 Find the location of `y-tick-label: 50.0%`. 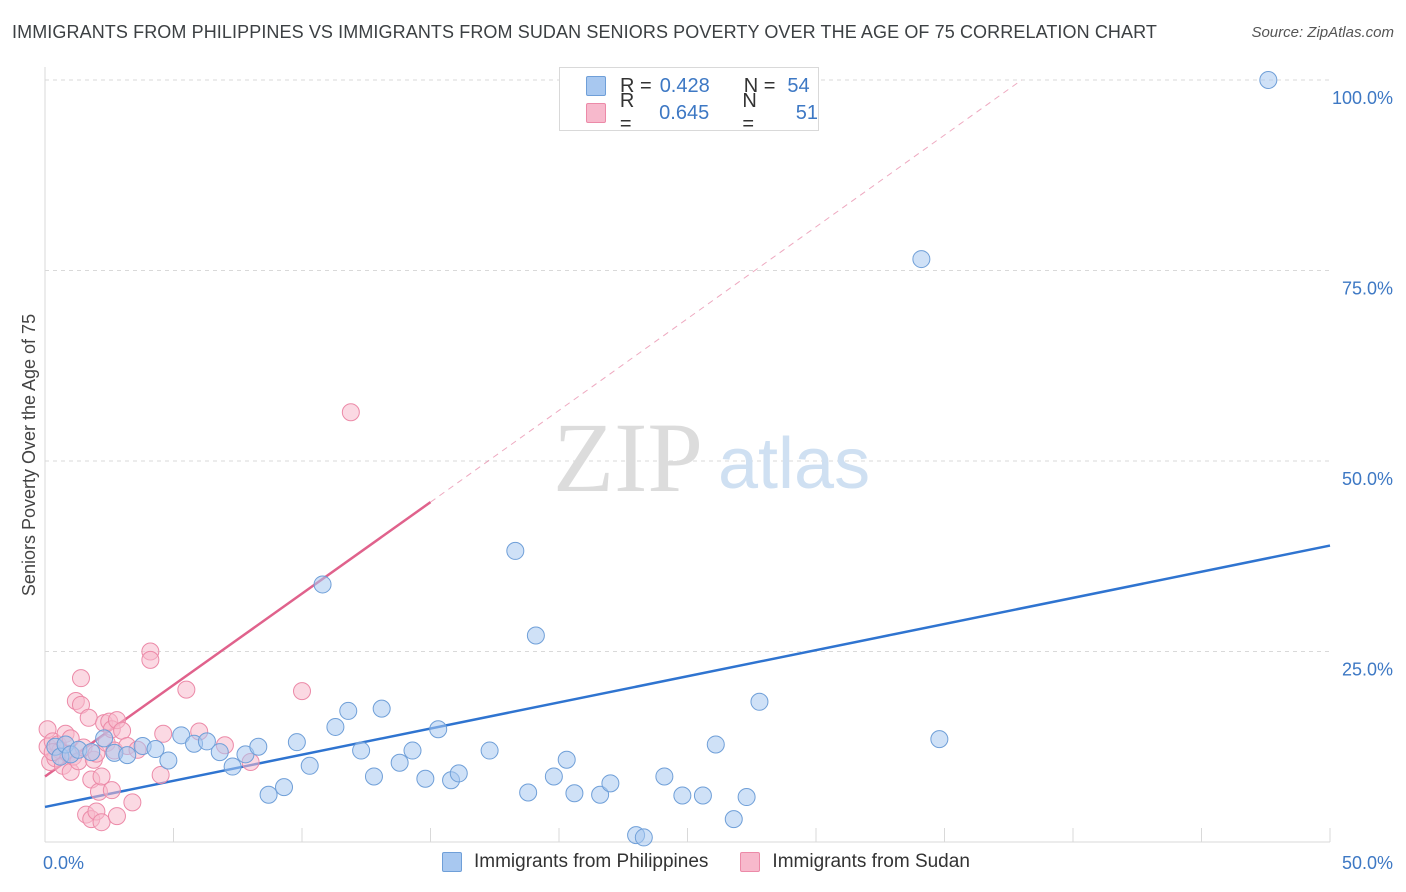

y-tick-label: 50.0% is located at coordinates (1367, 479).